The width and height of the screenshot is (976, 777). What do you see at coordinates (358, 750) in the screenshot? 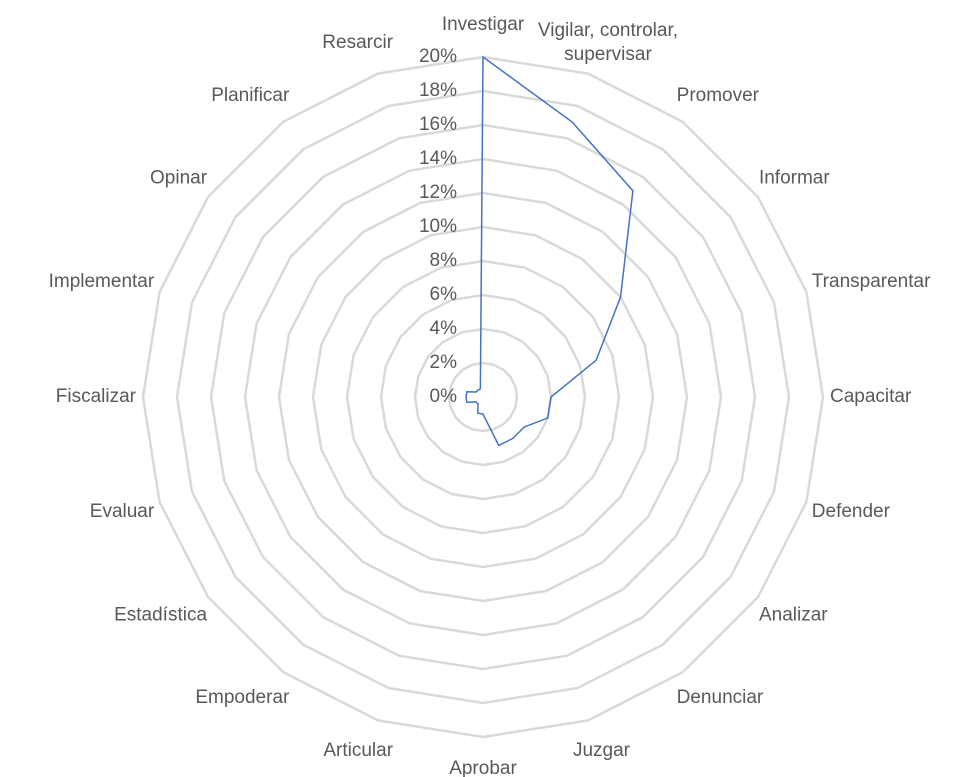
I see `category-label: Articular` at bounding box center [358, 750].